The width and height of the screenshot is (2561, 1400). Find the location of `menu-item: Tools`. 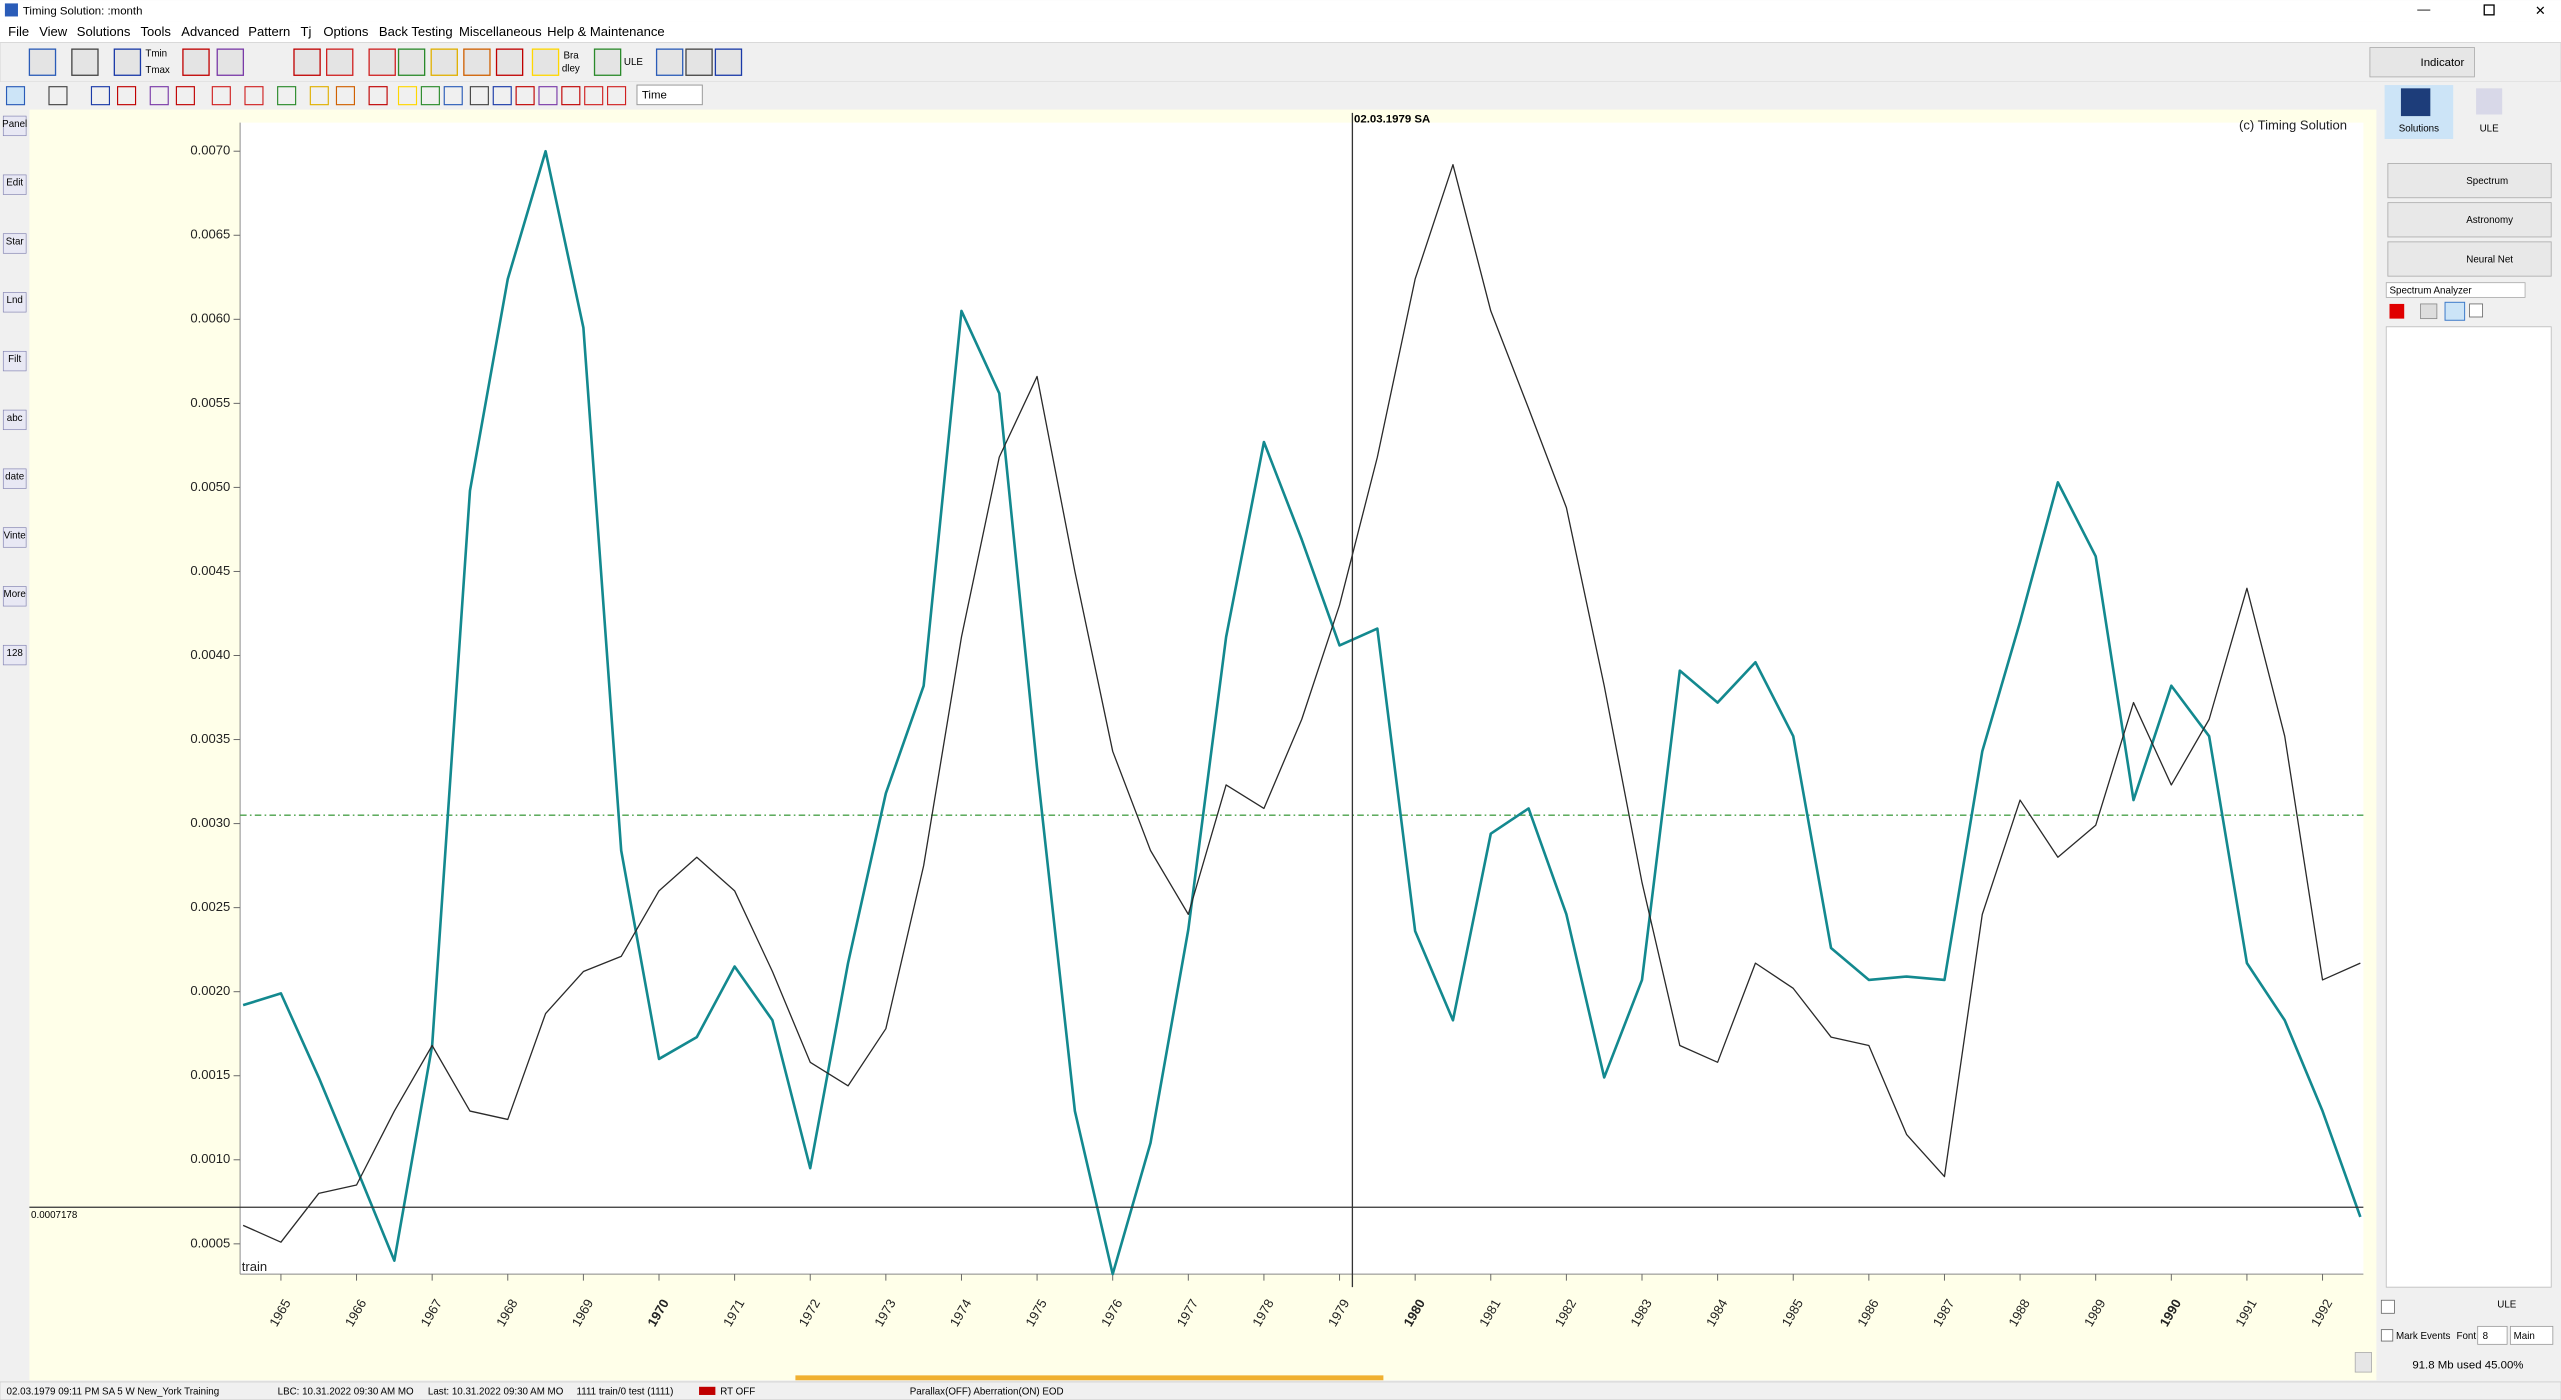

menu-item: Tools is located at coordinates (155, 31).